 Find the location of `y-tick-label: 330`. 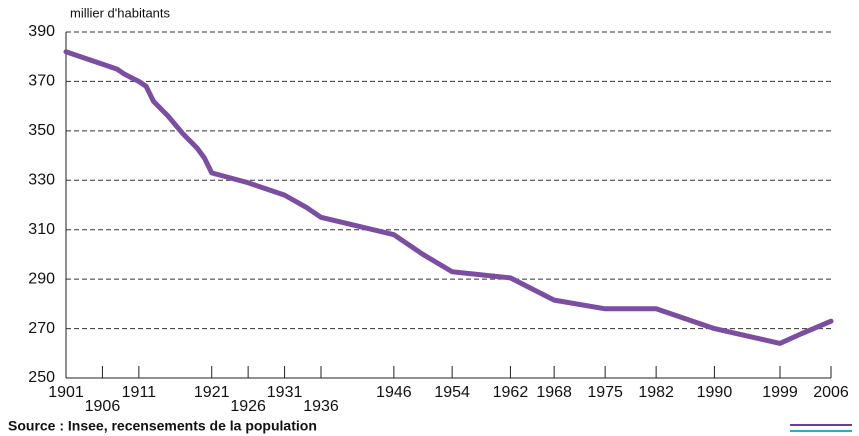

y-tick-label: 330 is located at coordinates (41, 180).